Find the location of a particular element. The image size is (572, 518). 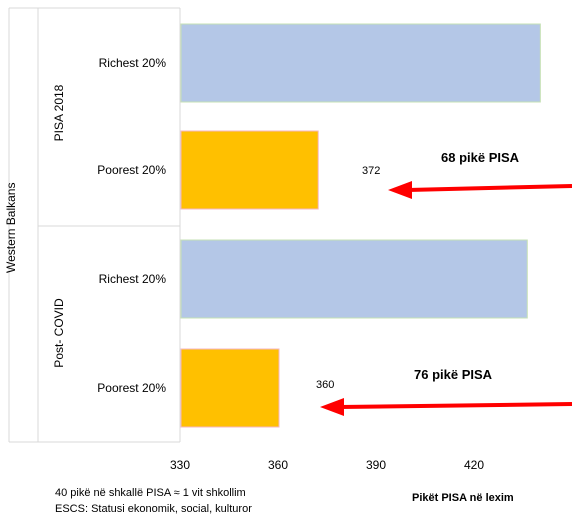

x-tick-label: 330 is located at coordinates (180, 465).